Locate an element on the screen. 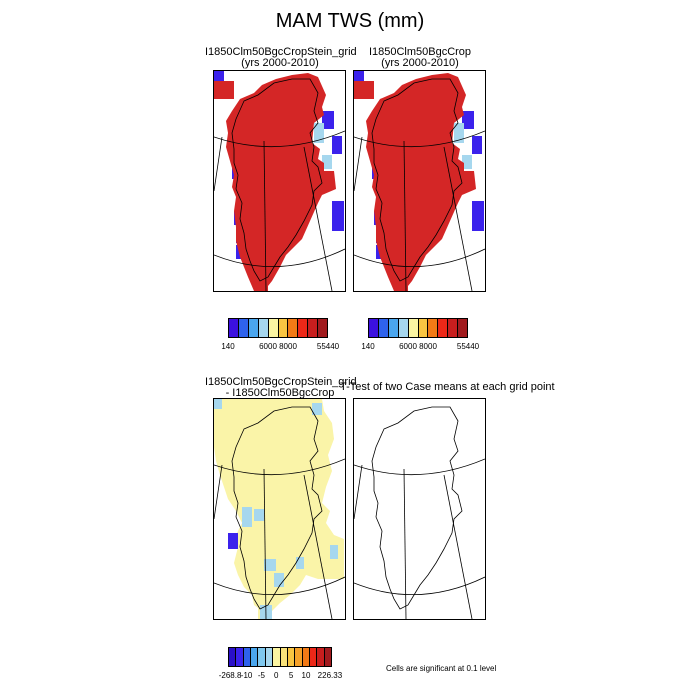 The height and width of the screenshot is (700, 700). map-svg-crop is located at coordinates (419, 181).